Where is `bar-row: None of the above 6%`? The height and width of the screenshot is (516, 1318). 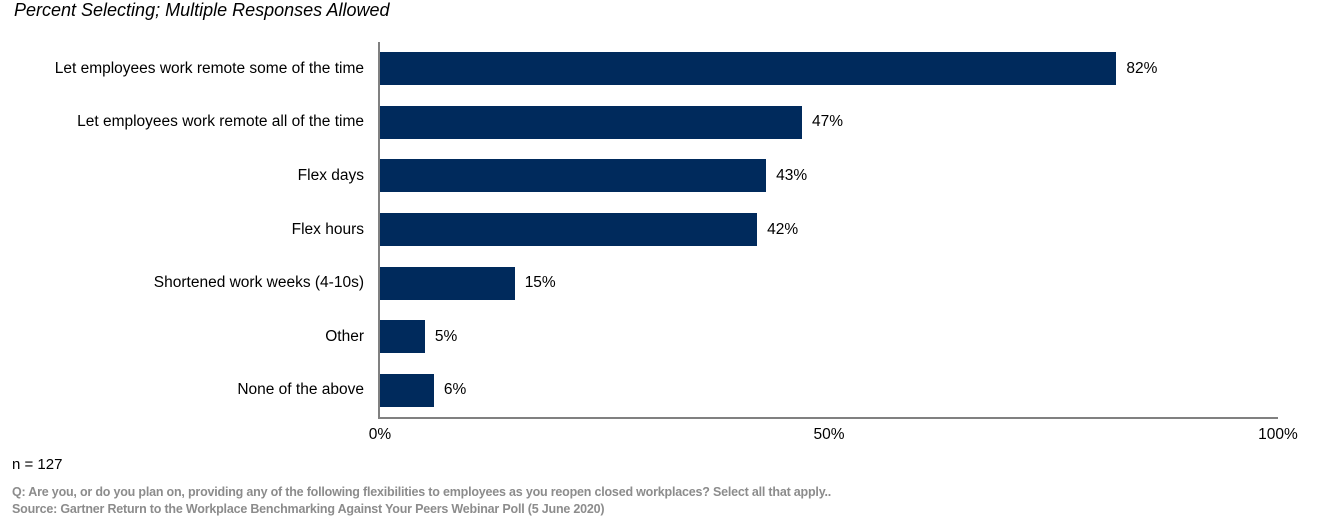
bar-row: None of the above 6% is located at coordinates (757, 390).